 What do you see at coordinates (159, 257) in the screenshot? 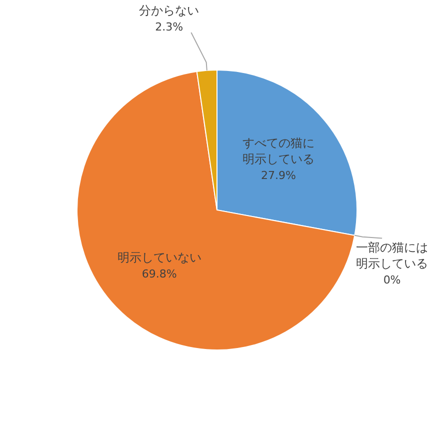
I see `slice-label: 明示していない` at bounding box center [159, 257].